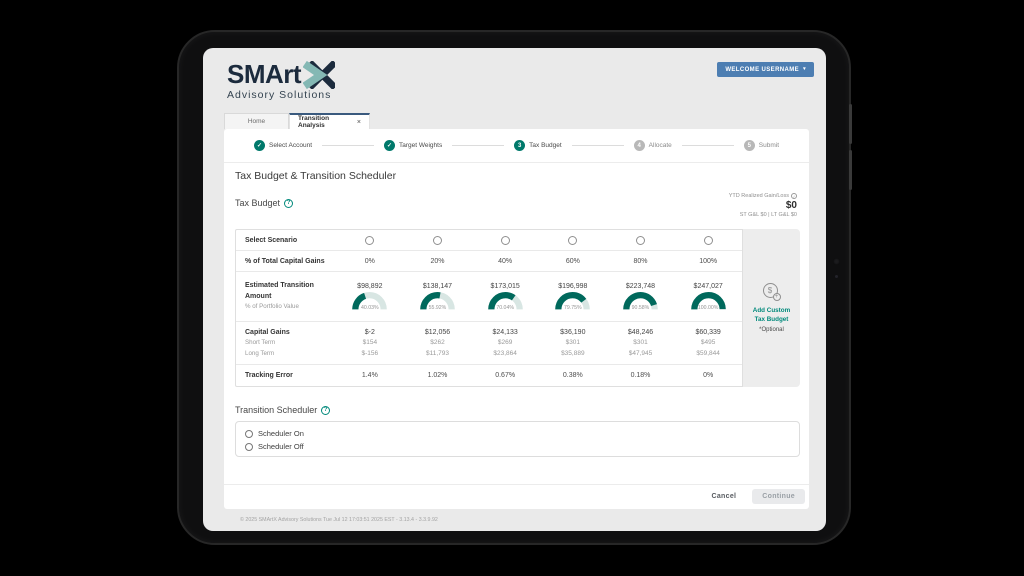 This screenshot has height=576, width=1024. I want to click on portfolio-pct-label: 79.75%, so click(573, 307).